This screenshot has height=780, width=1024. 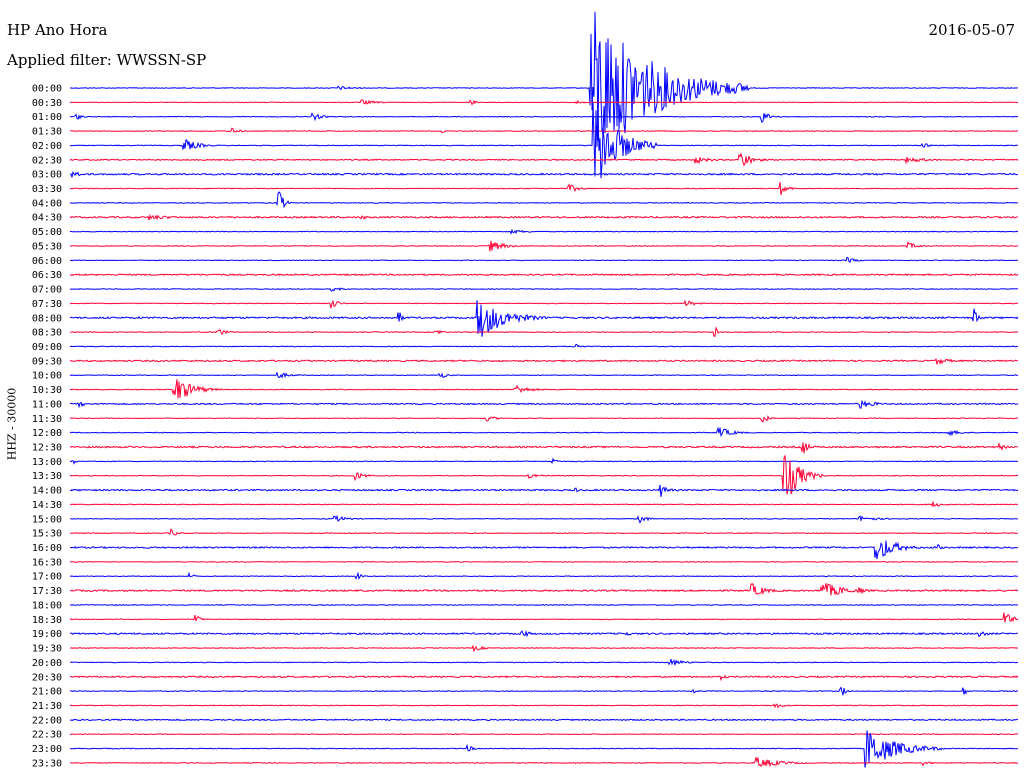 I want to click on time-tick-label: 06:00, so click(x=47, y=261).